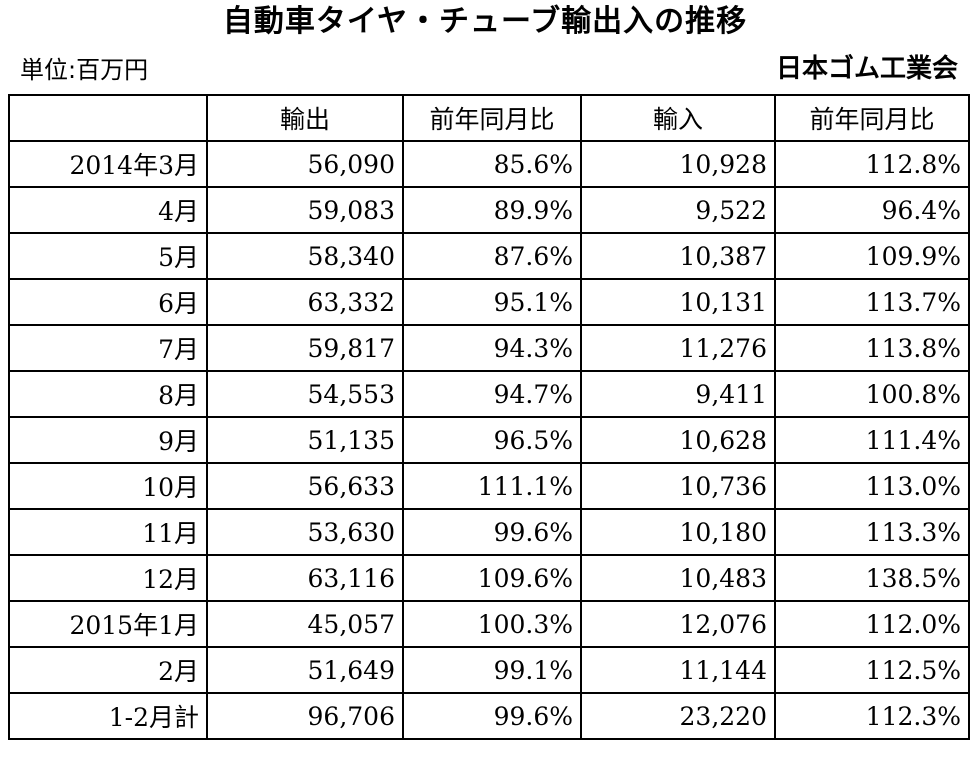 This screenshot has width=970, height=766. What do you see at coordinates (678, 394) in the screenshot?
I see `import-cell: 9,411` at bounding box center [678, 394].